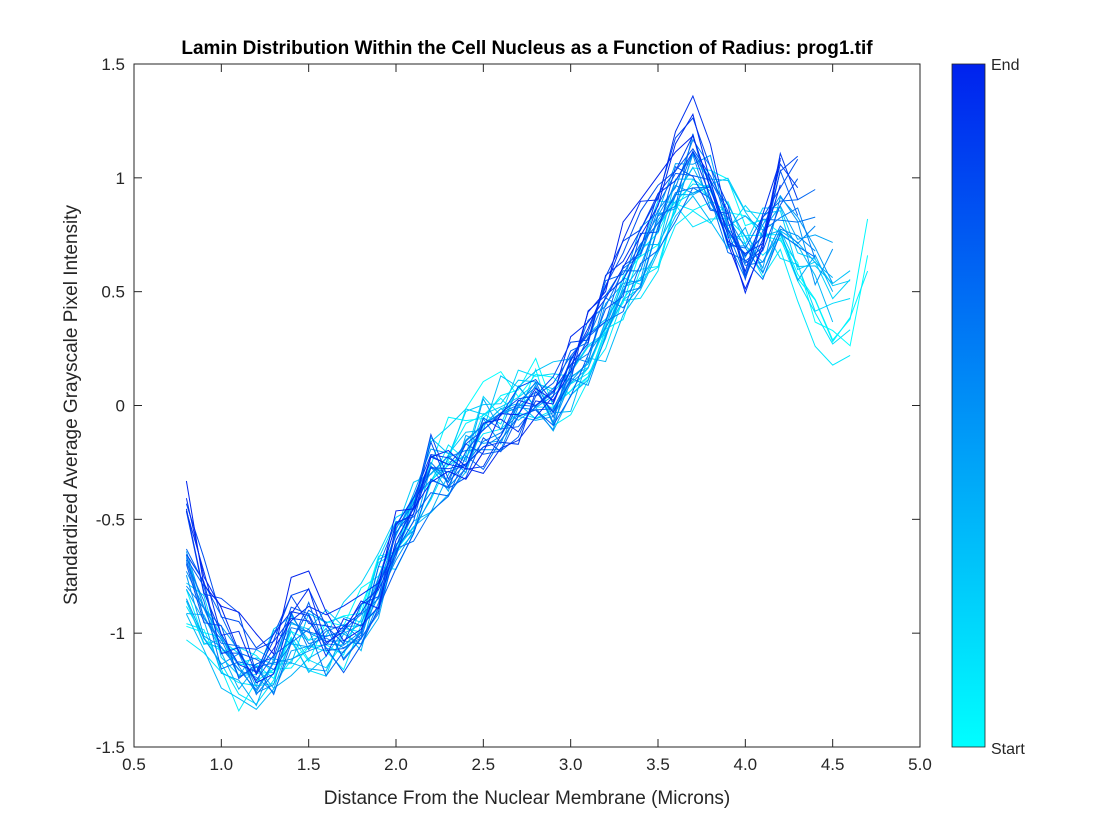  I want to click on colorbar-start-label: Start, so click(1008, 749).